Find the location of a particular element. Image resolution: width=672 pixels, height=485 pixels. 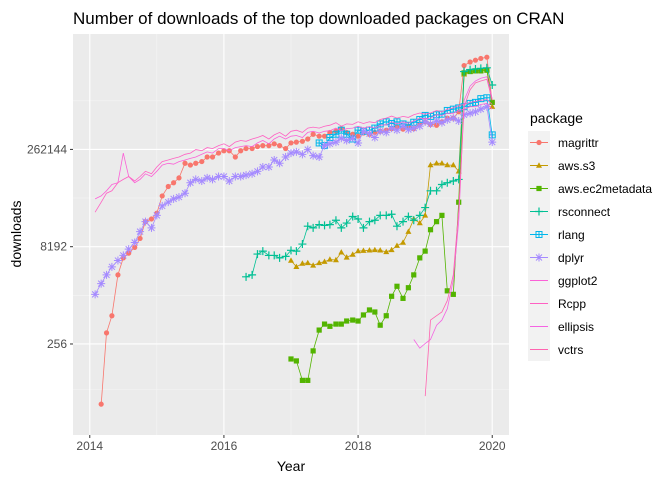

series-ggplot2 is located at coordinates (293, 151).